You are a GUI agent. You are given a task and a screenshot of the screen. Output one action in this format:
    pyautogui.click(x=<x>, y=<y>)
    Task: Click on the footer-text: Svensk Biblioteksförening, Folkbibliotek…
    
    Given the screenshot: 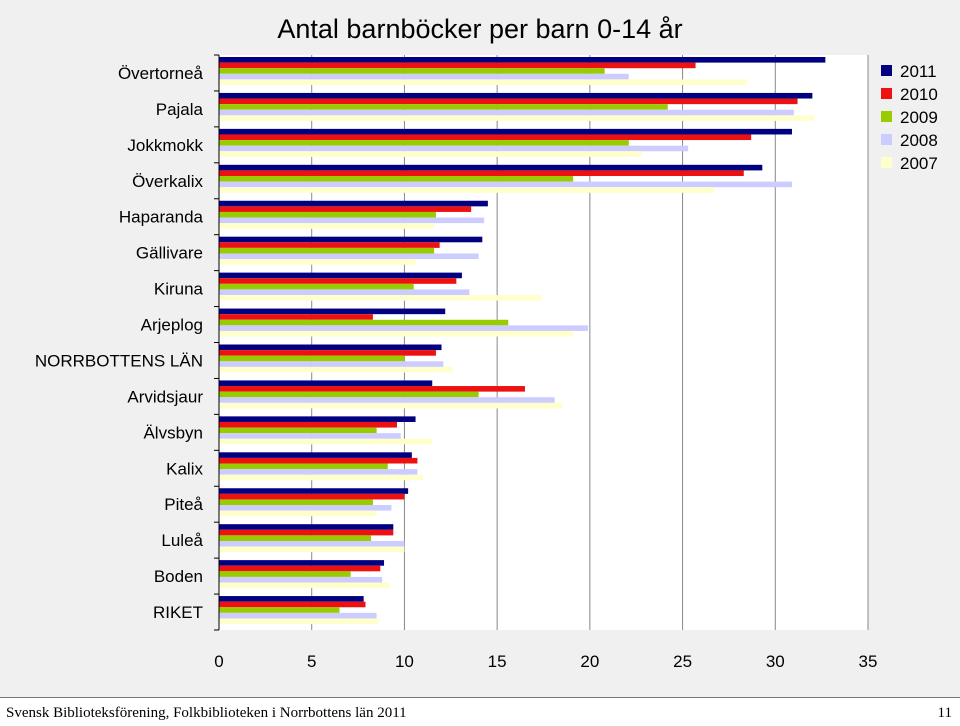 What is the action you would take?
    pyautogui.click(x=206, y=713)
    